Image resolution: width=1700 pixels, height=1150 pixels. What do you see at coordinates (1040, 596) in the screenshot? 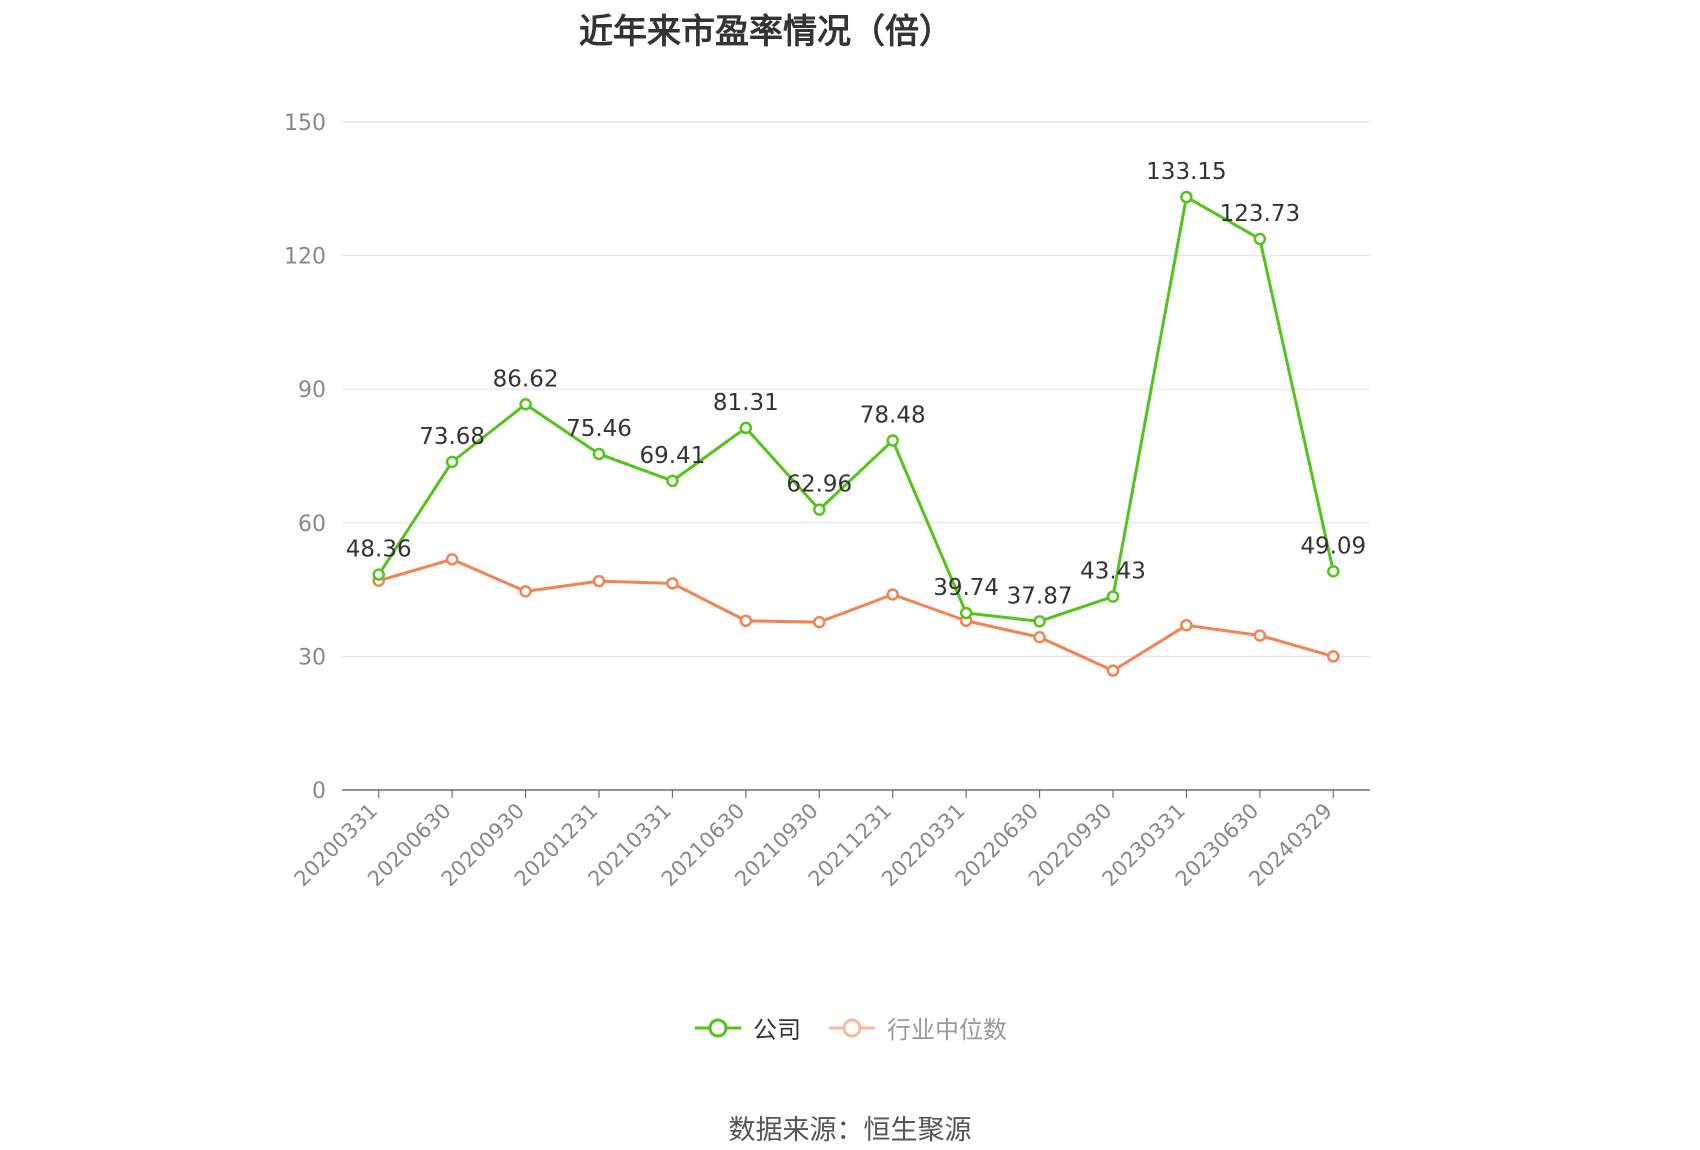
I see `data-label-company: 37.87` at bounding box center [1040, 596].